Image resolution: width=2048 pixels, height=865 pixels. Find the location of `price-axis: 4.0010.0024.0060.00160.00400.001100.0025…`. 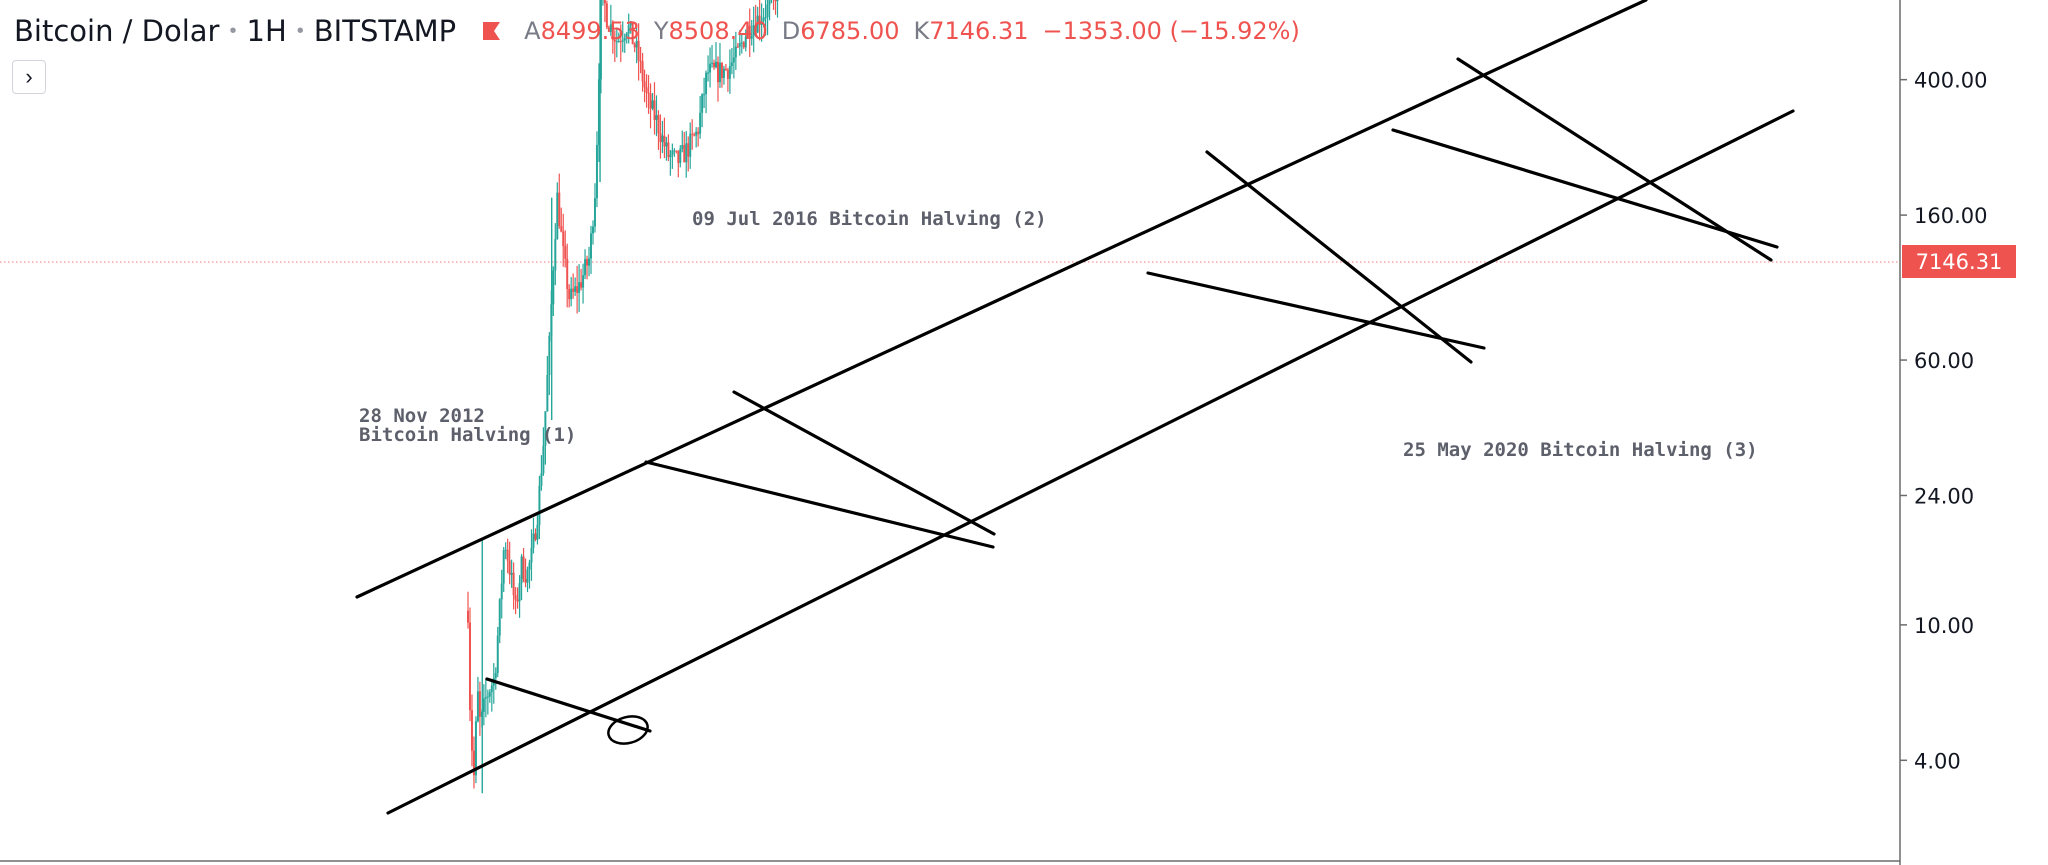

price-axis: 4.0010.0024.0060.00160.00400.001100.0025… is located at coordinates (1964, 386).